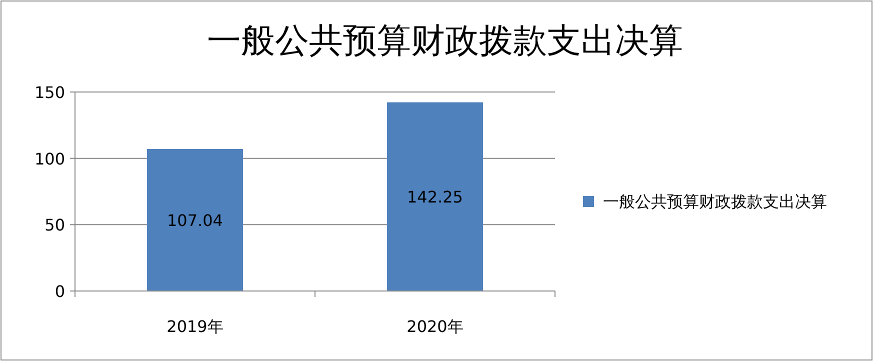 This screenshot has height=361, width=873. Describe the element at coordinates (49, 92) in the screenshot. I see `y-tick-label: 150` at that location.